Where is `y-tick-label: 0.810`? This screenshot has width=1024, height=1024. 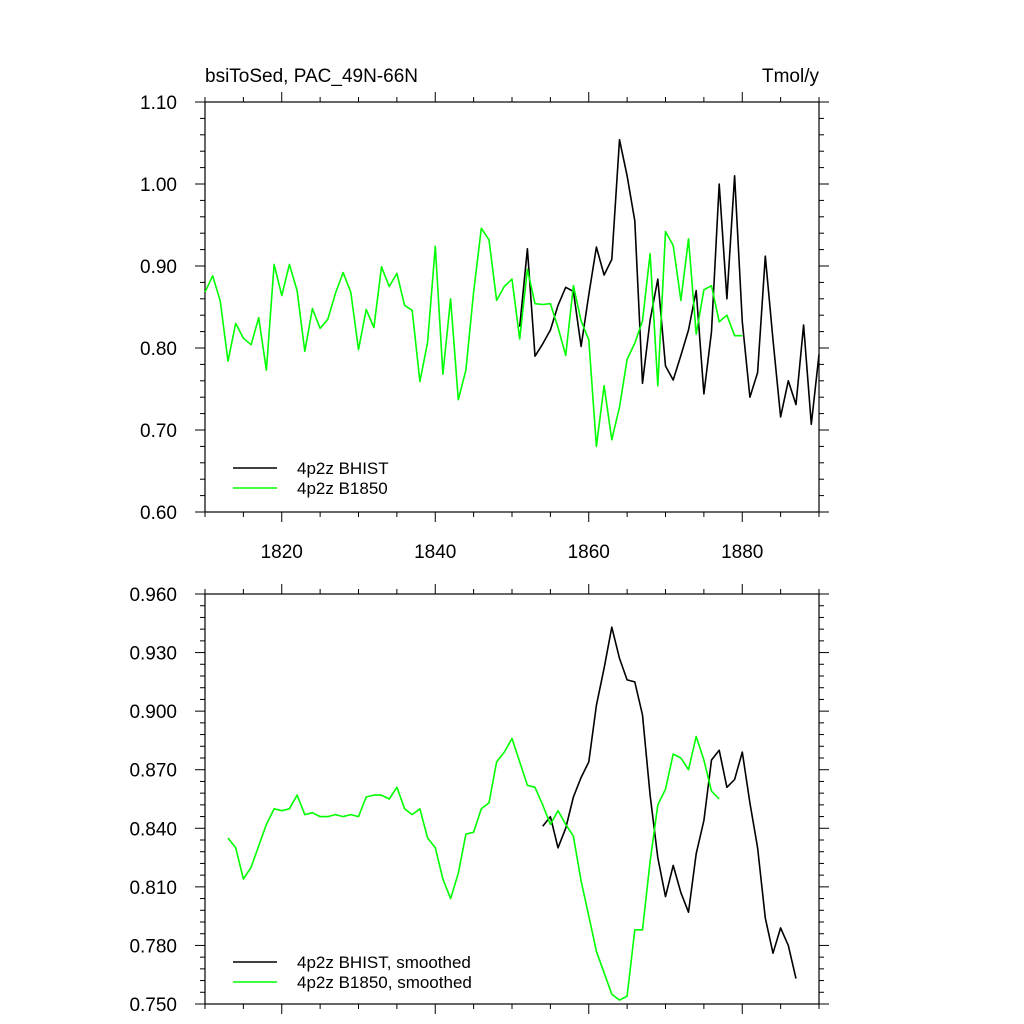 y-tick-label: 0.810 is located at coordinates (153, 888).